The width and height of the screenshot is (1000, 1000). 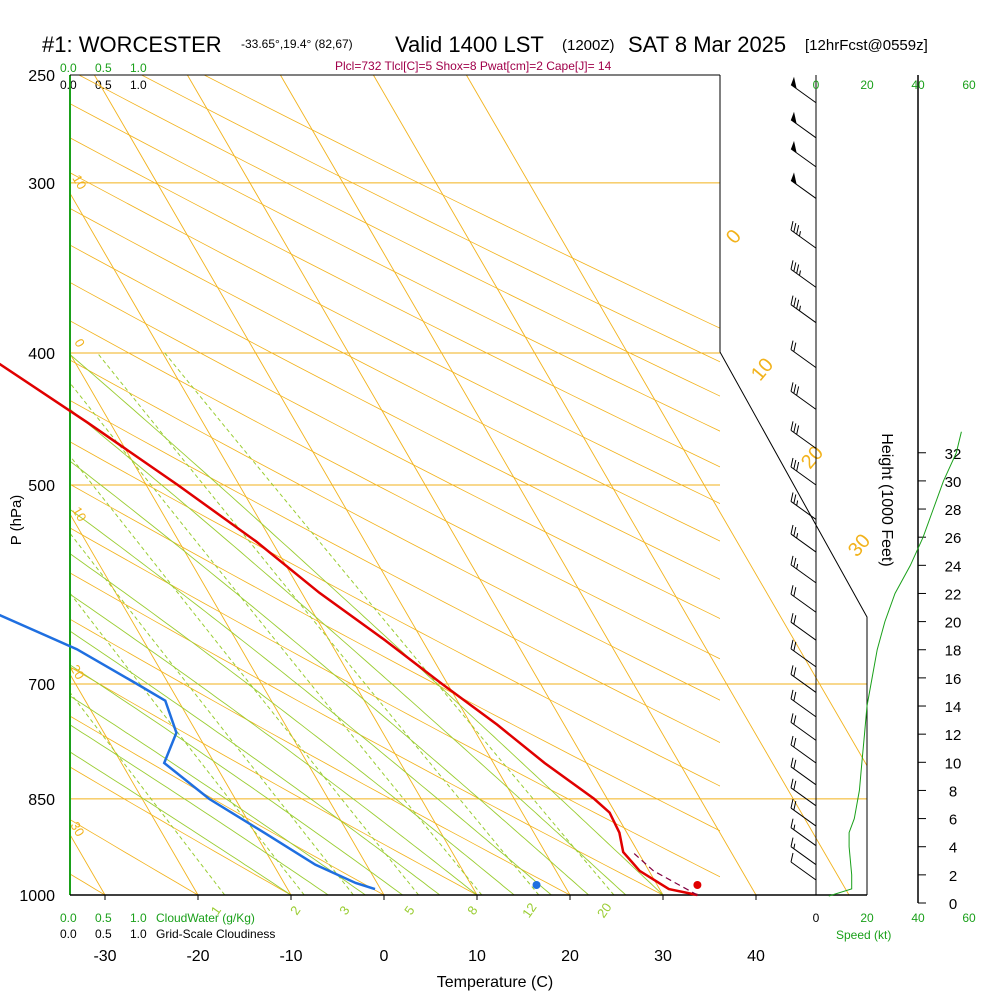 I want to click on y-axis-title: P (hPa), so click(x=16, y=520).